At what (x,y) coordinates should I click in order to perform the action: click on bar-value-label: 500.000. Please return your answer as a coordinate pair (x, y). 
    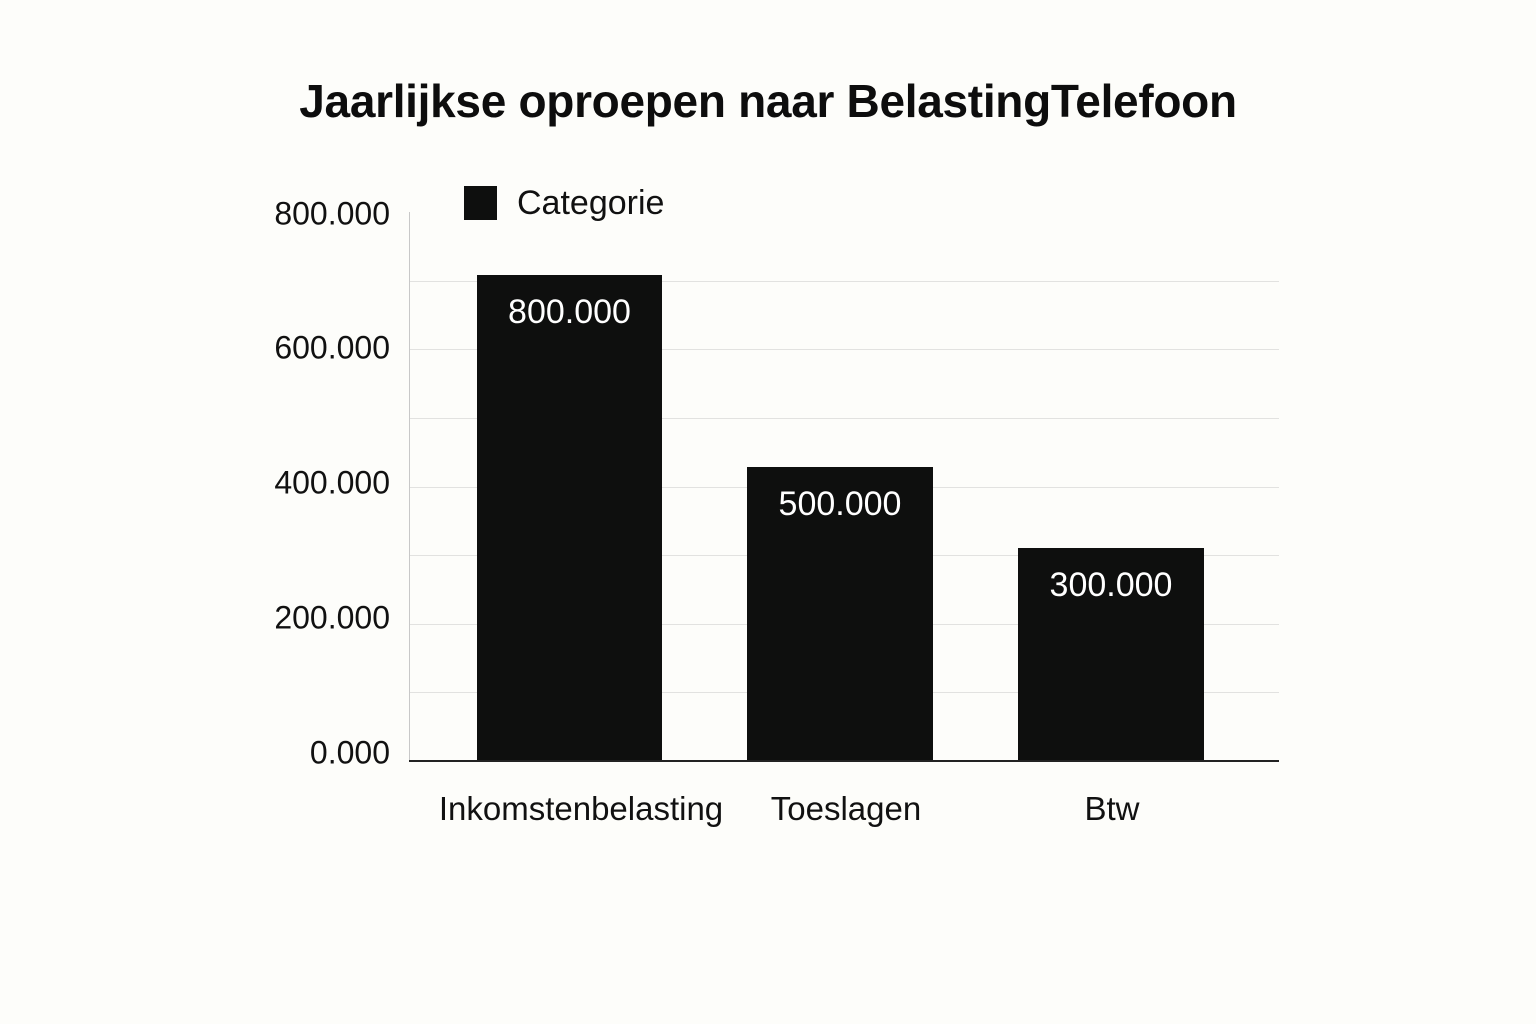
    Looking at the image, I should click on (840, 504).